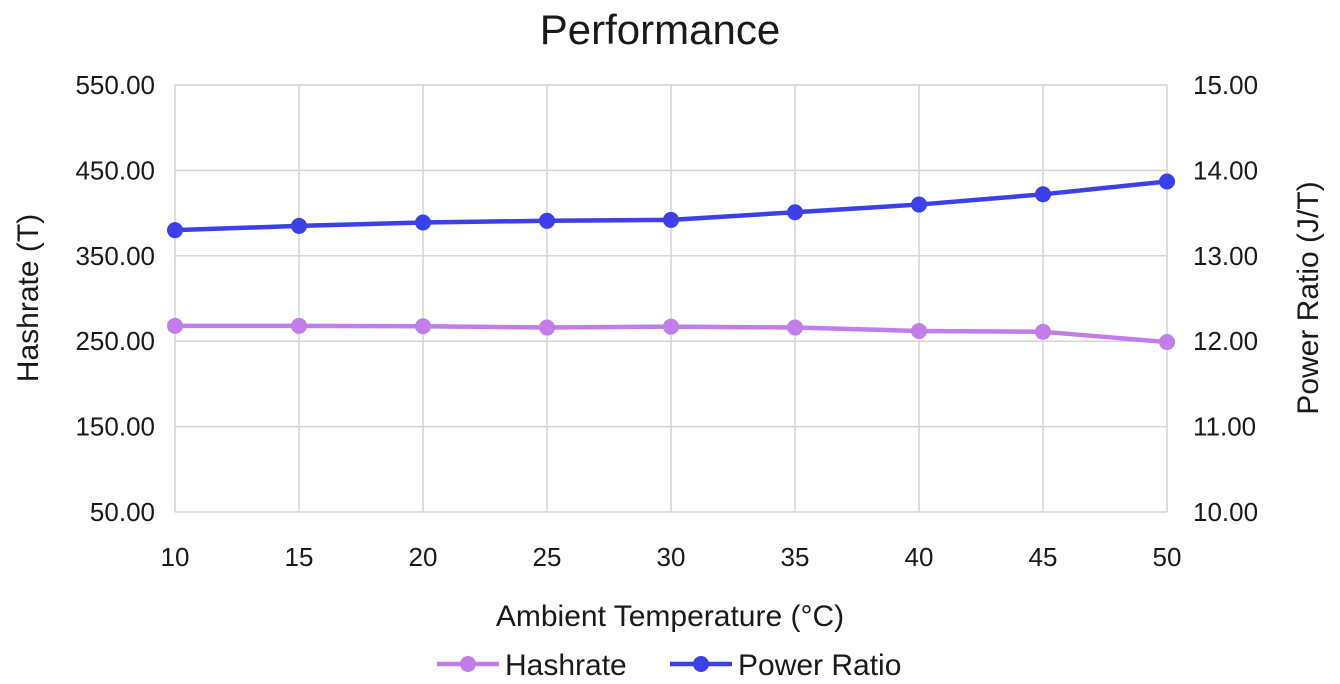 This screenshot has width=1340, height=684. I want to click on x-axis-title: Ambient Temperature (°C), so click(670, 616).